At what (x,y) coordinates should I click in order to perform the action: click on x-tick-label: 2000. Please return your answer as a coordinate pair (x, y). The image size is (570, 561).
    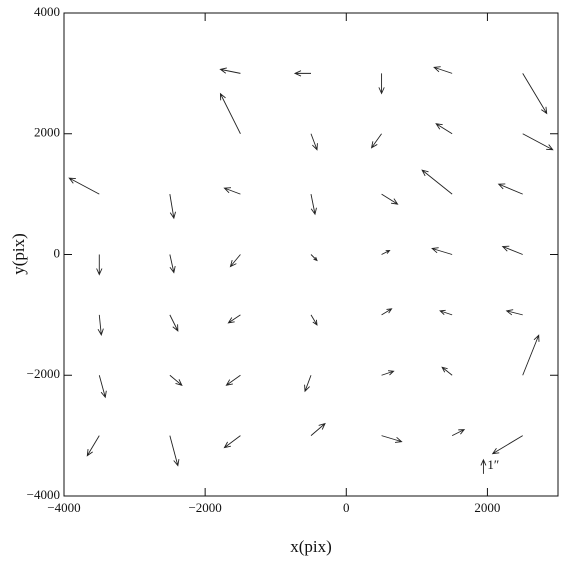
    Looking at the image, I should click on (487, 507).